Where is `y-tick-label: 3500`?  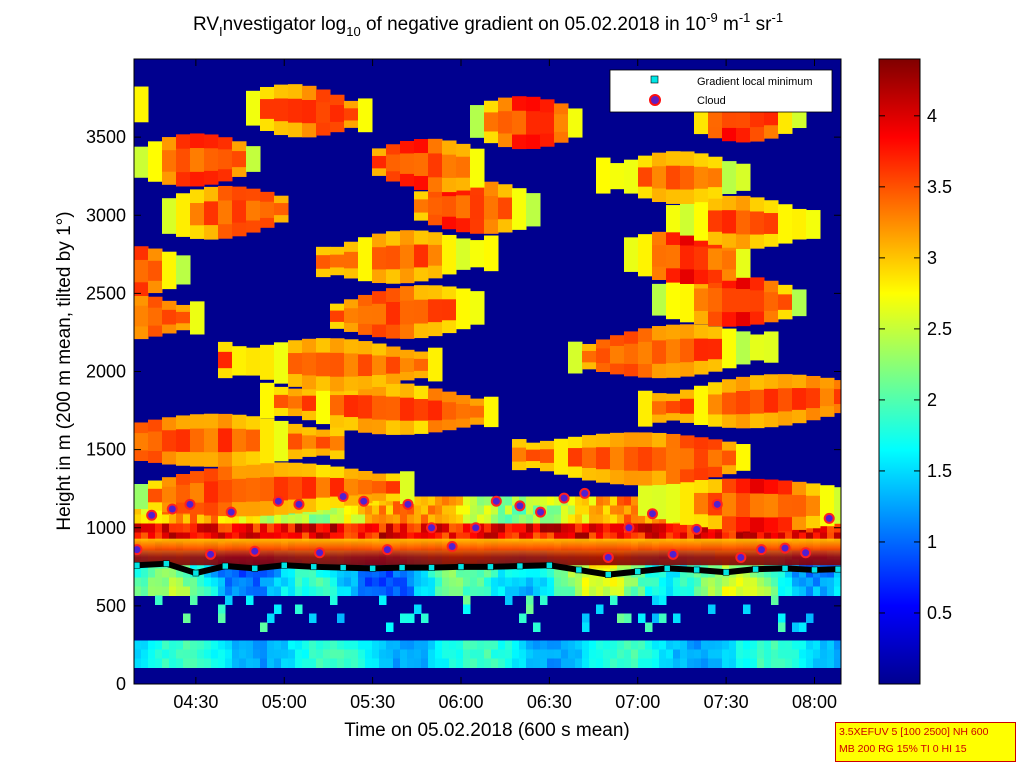
y-tick-label: 3500 is located at coordinates (106, 137).